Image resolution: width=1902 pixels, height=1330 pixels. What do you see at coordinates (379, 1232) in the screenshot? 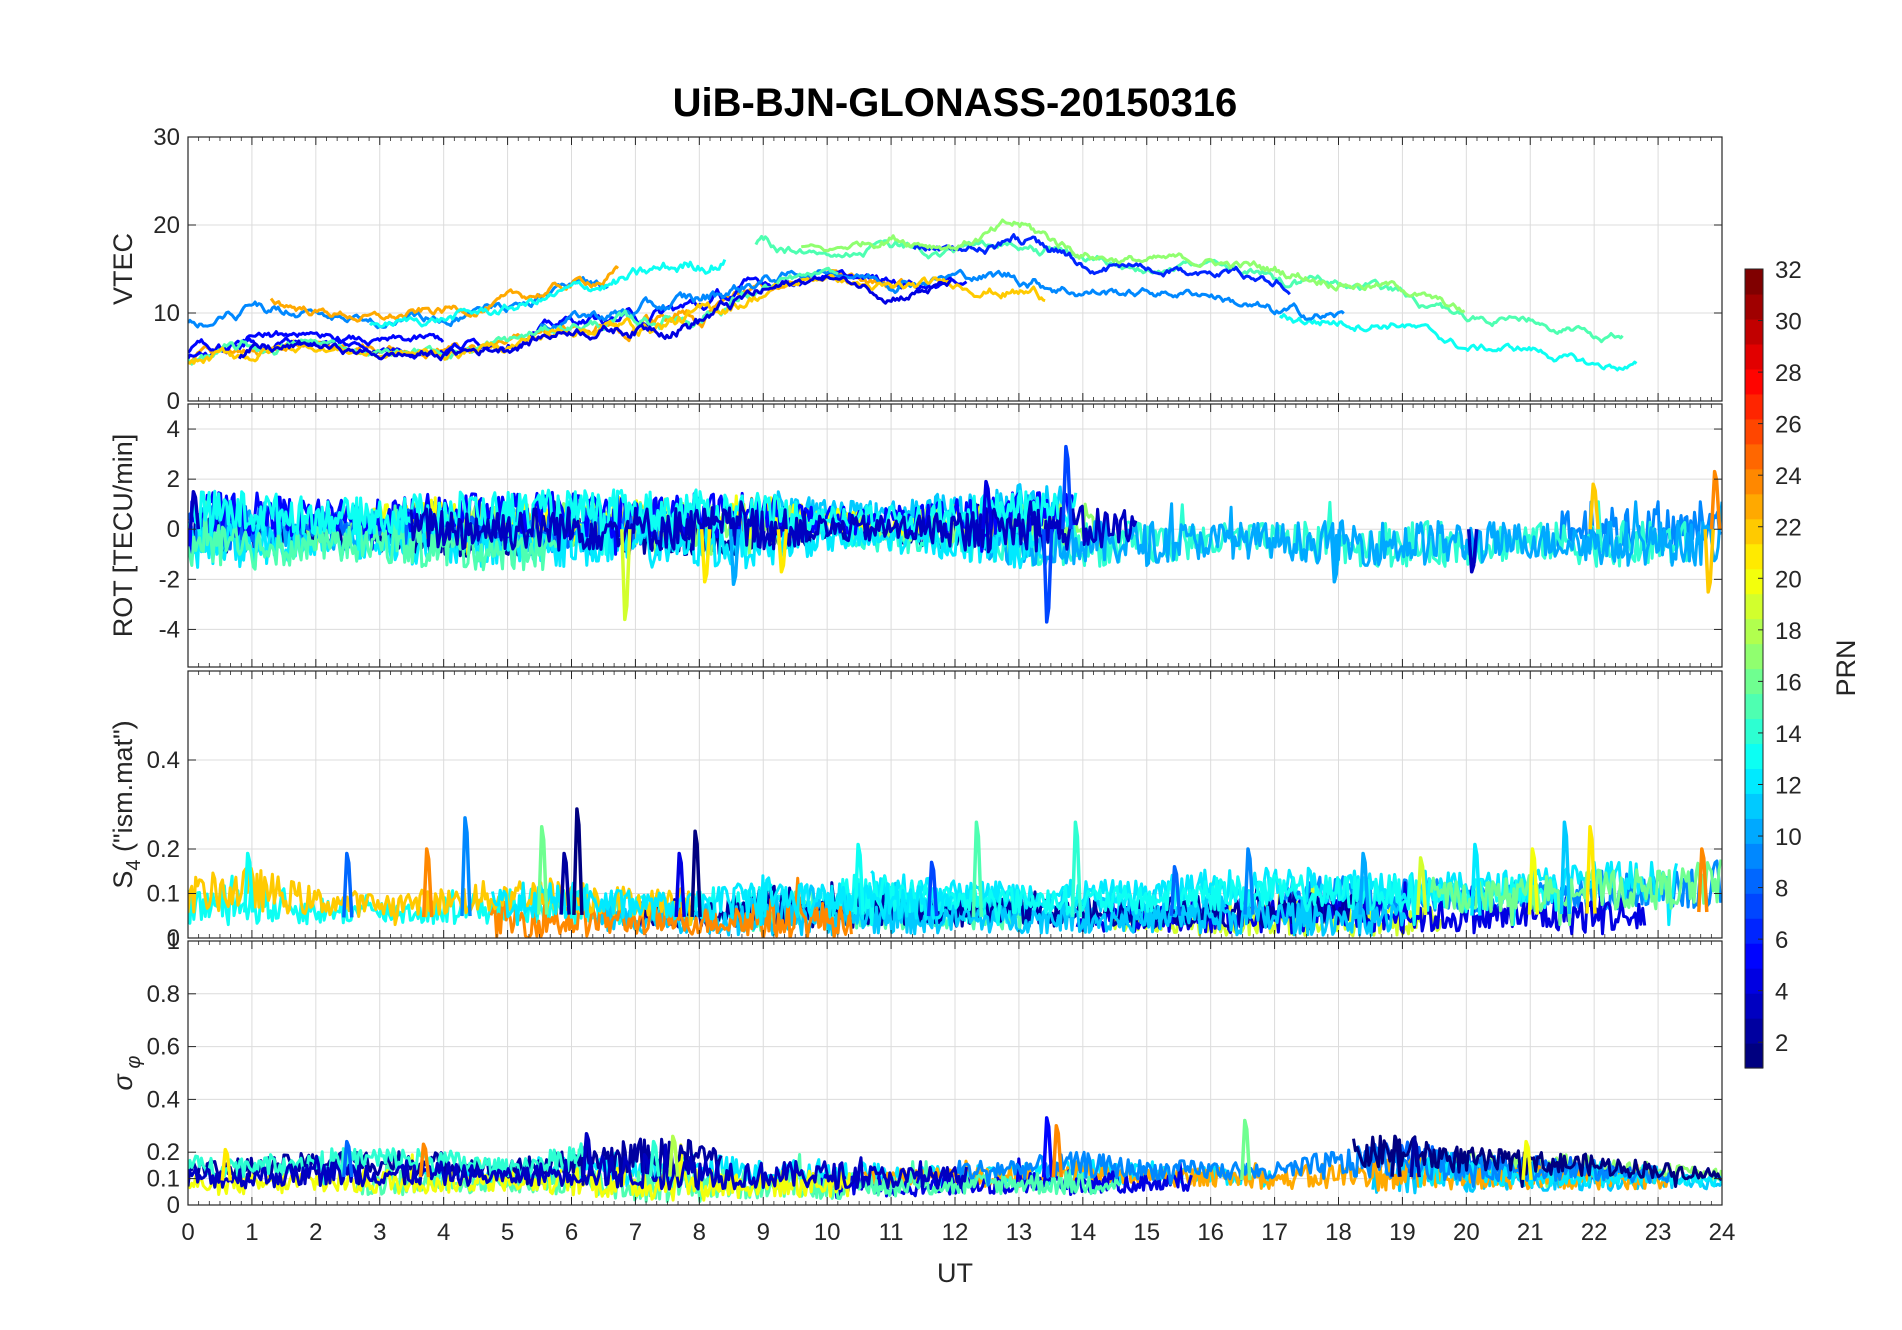
I see `x-tick-label: 3` at bounding box center [379, 1232].